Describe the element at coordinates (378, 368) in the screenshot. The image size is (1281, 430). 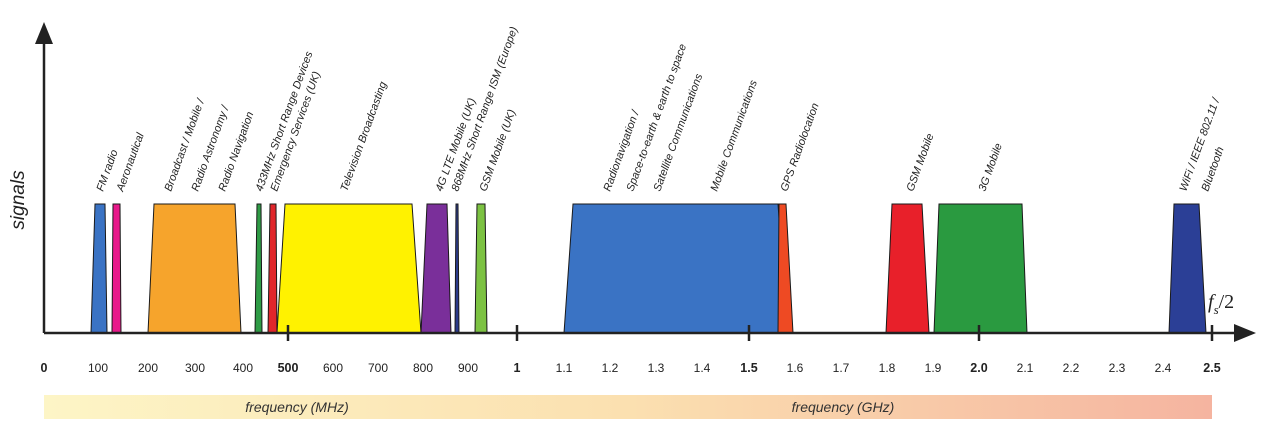
I see `tick-label: 700` at that location.